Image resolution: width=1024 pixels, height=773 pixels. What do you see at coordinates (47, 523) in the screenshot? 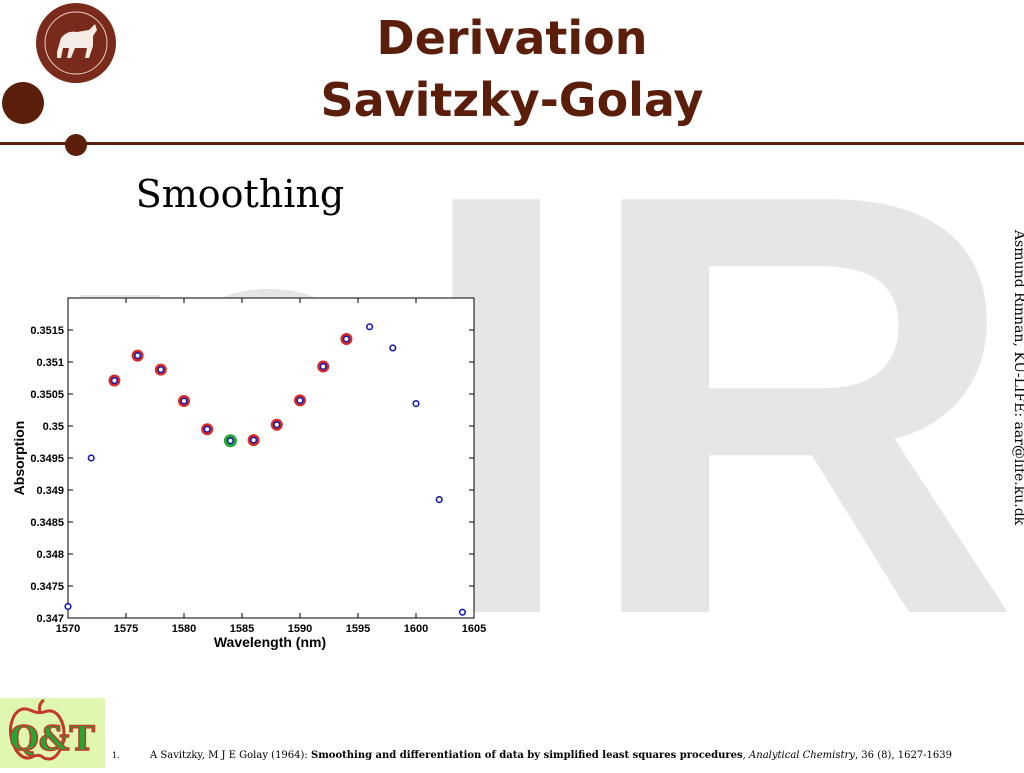
I see `y-tick-label: 0.3485` at bounding box center [47, 523].